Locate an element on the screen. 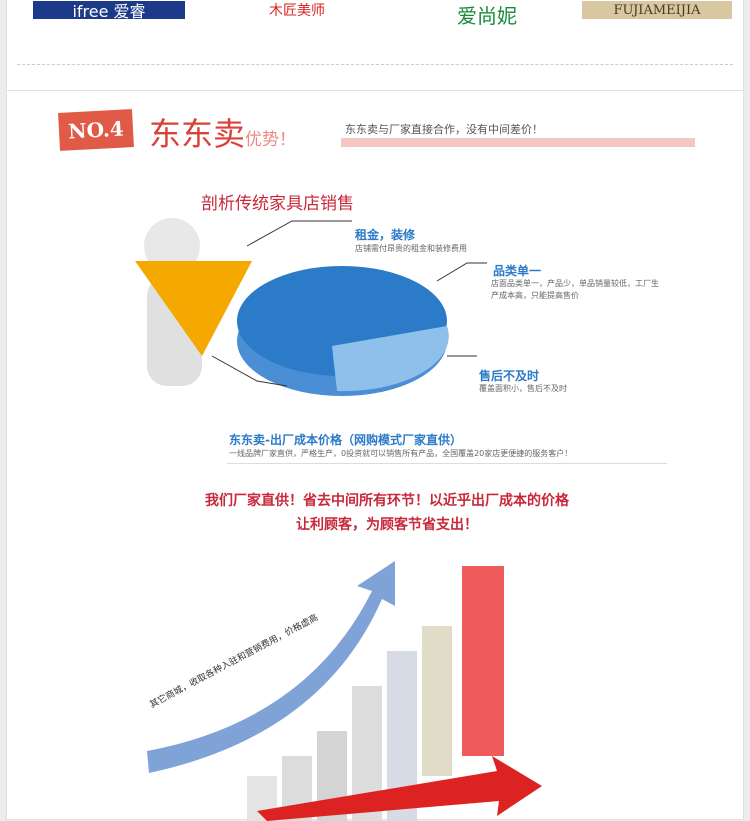 The image size is (750, 821). pie-slice-aftersale is located at coordinates (390, 359).